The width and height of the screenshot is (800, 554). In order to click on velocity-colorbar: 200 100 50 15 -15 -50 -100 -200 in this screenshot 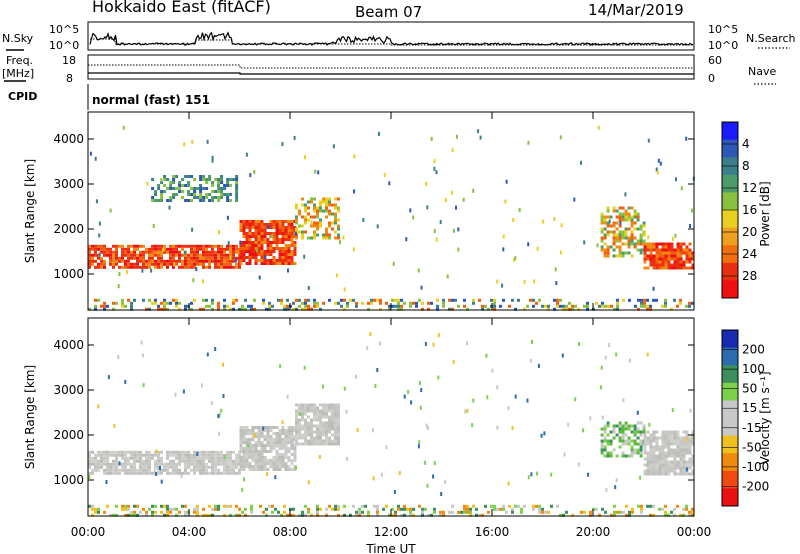, I will do `click(745, 418)`.